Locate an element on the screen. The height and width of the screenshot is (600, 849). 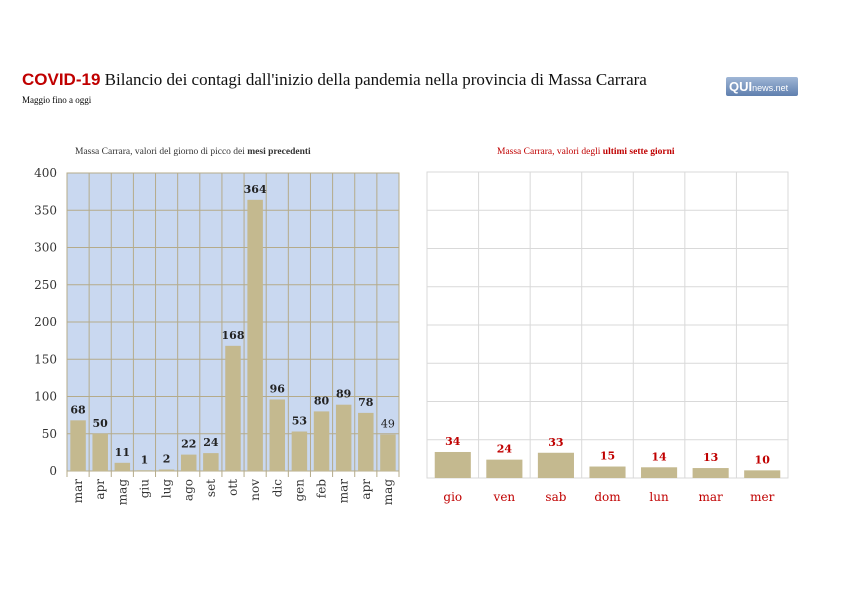
left-title-bold: mesi precedenti is located at coordinates (279, 152).